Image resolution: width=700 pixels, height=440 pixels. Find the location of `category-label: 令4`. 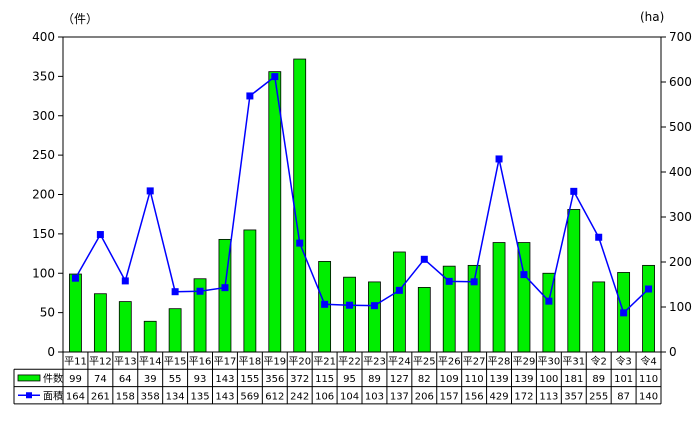

category-label: 令4 is located at coordinates (648, 361).